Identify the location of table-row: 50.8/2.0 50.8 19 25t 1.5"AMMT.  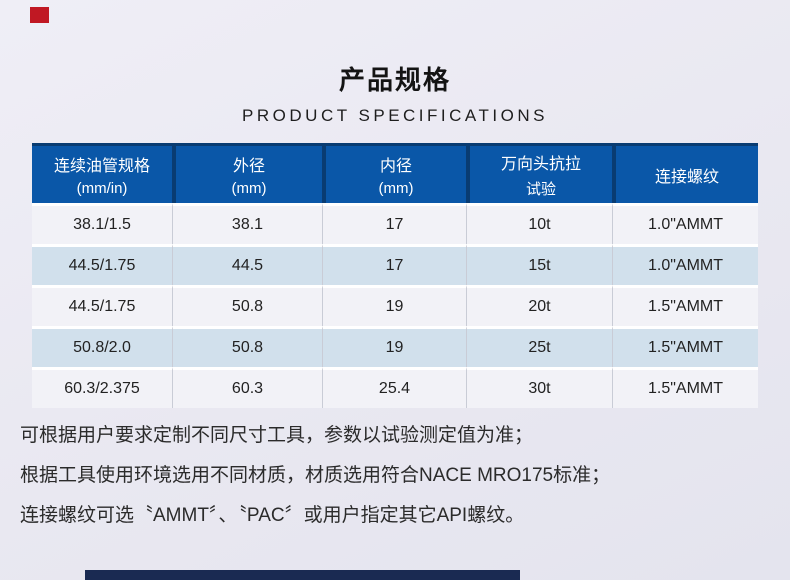
(395, 346).